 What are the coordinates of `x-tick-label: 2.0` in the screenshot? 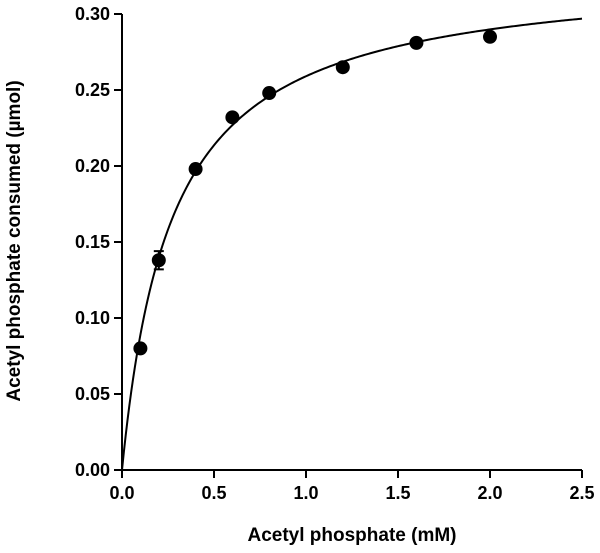 It's located at (489, 493).